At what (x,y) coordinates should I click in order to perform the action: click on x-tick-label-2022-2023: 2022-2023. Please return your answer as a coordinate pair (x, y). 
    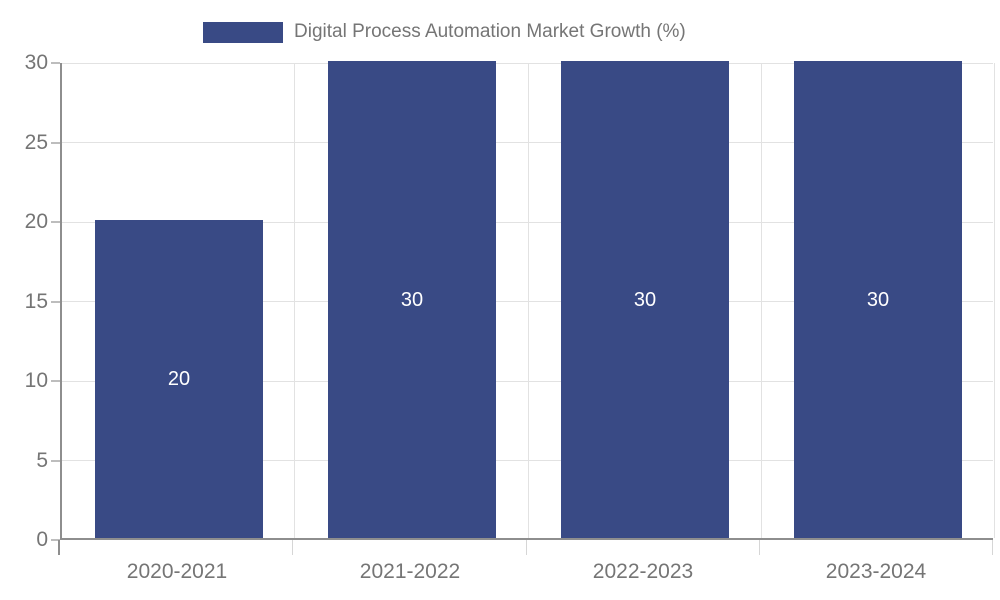
    Looking at the image, I should click on (643, 571).